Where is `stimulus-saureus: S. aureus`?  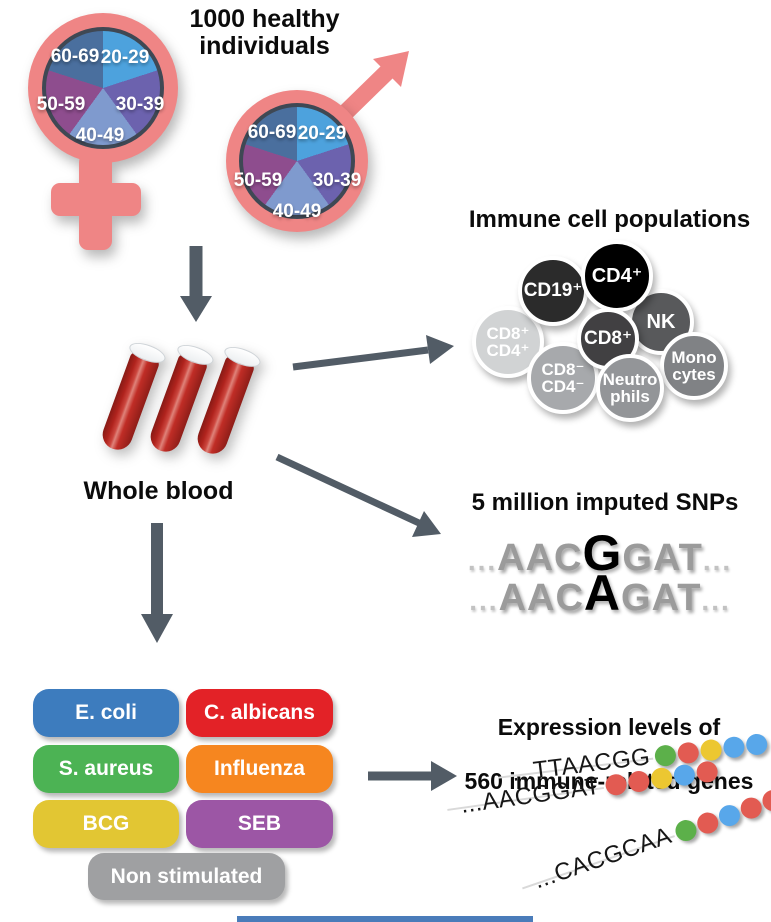 stimulus-saureus: S. aureus is located at coordinates (106, 769).